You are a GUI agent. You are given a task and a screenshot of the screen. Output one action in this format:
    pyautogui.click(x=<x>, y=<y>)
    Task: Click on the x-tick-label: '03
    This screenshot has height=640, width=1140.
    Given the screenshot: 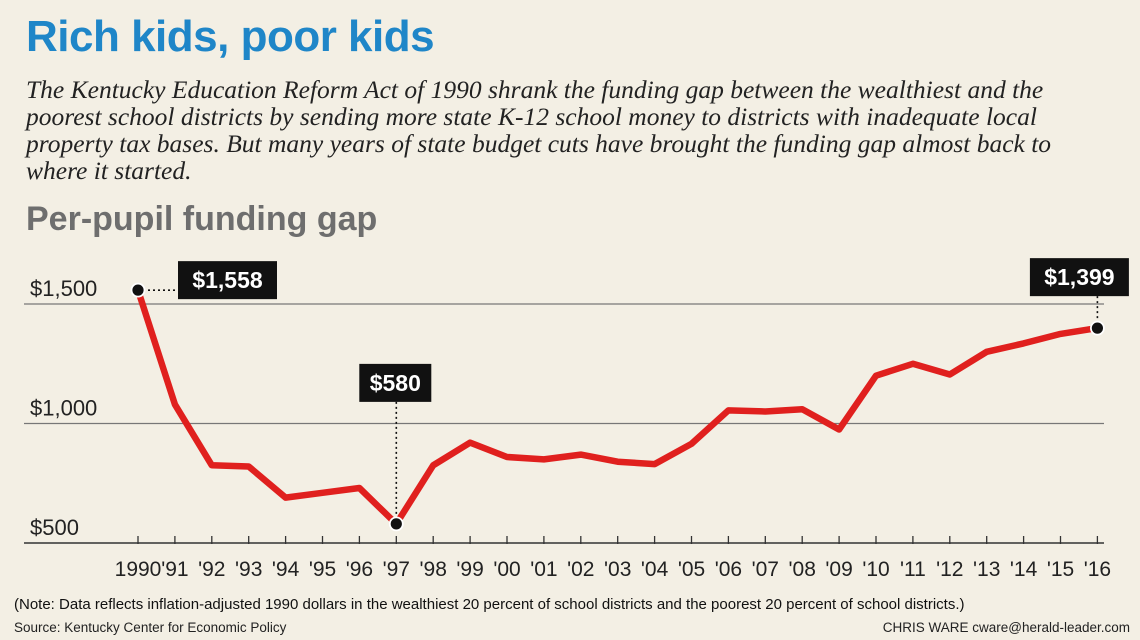 What is the action you would take?
    pyautogui.click(x=617, y=569)
    